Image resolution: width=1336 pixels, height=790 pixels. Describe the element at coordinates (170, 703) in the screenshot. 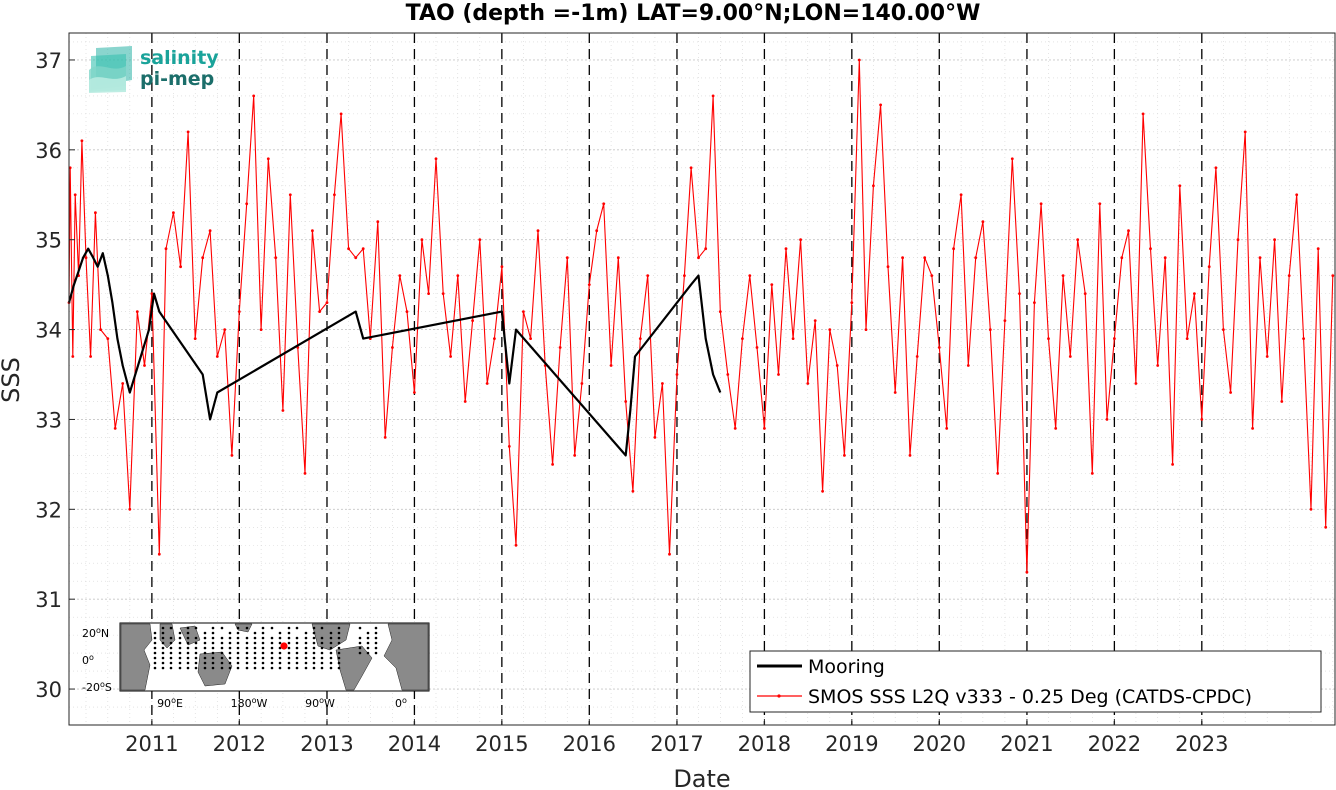

I see `inset-lon-label: 90oE` at that location.